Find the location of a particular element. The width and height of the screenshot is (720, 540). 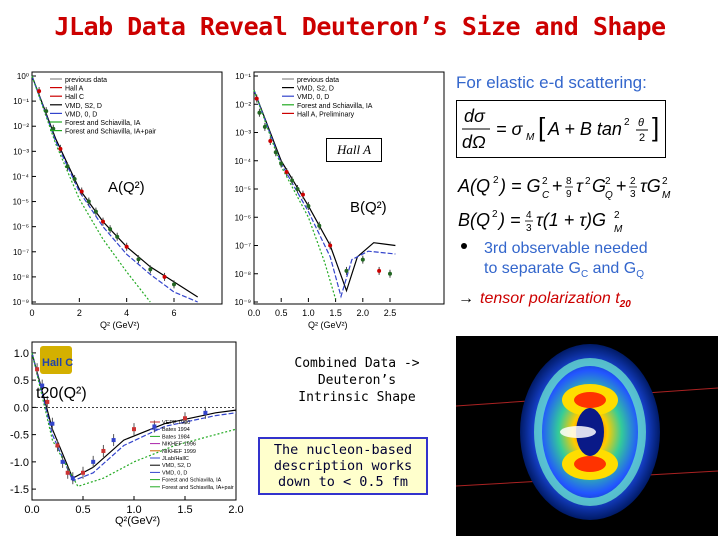

elastic-heading: For elastic e-d scattering: is located at coordinates (551, 82).